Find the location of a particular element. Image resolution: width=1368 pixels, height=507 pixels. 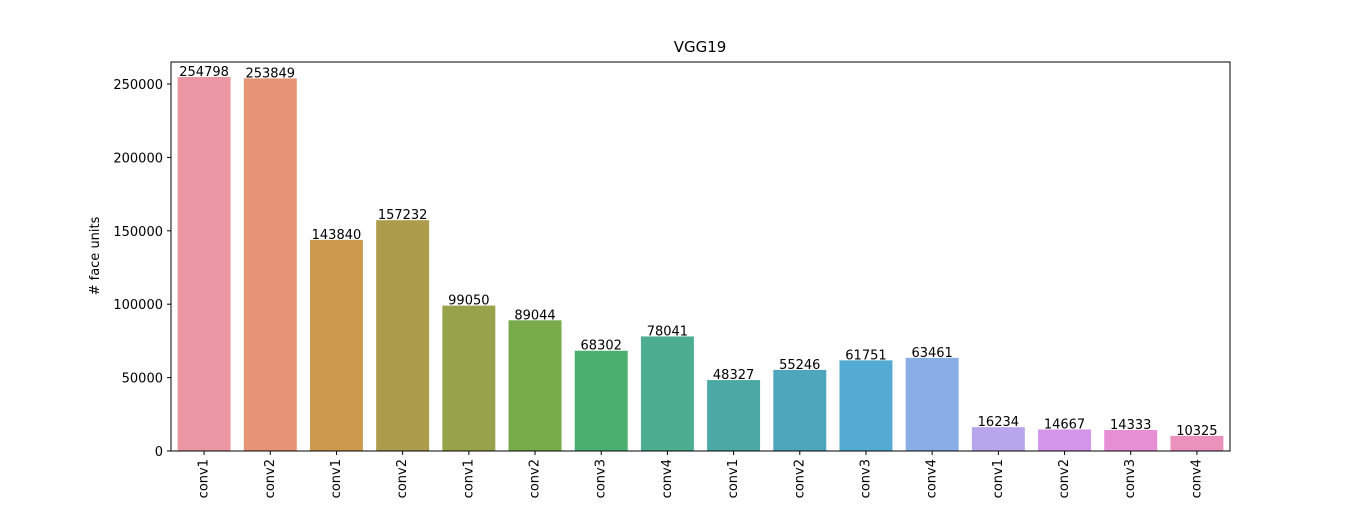

y-tick-label: 150000 is located at coordinates (138, 232).